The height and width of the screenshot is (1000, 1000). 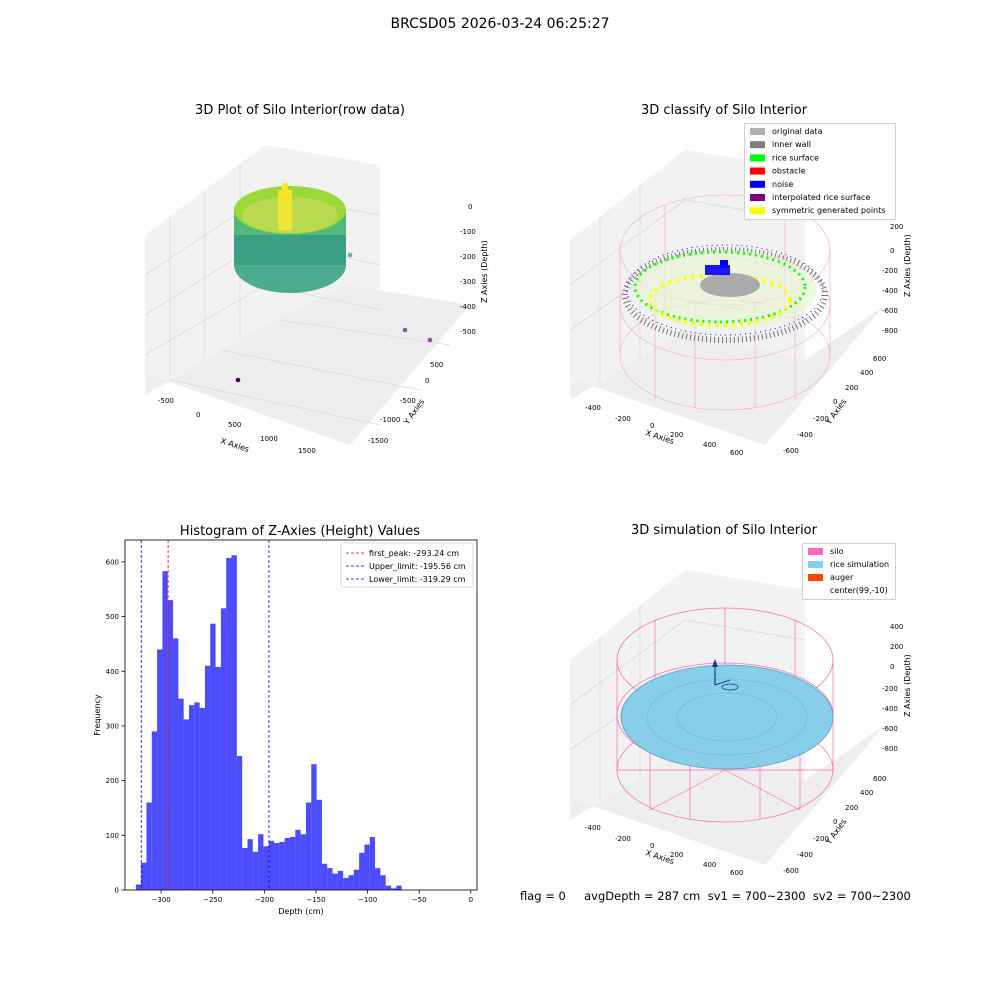 I want to click on classify-ytick: 0, so click(x=835, y=402).